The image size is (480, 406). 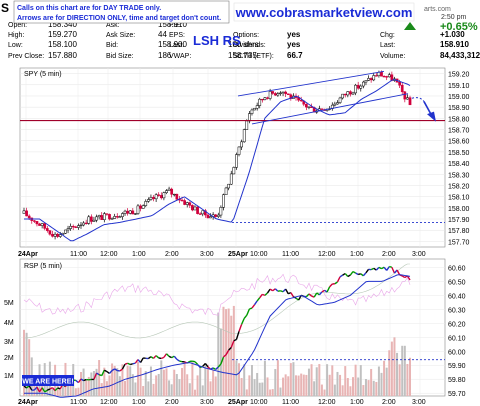 What do you see at coordinates (175, 25) in the screenshot?
I see `field-label: P/E:` at bounding box center [175, 25].